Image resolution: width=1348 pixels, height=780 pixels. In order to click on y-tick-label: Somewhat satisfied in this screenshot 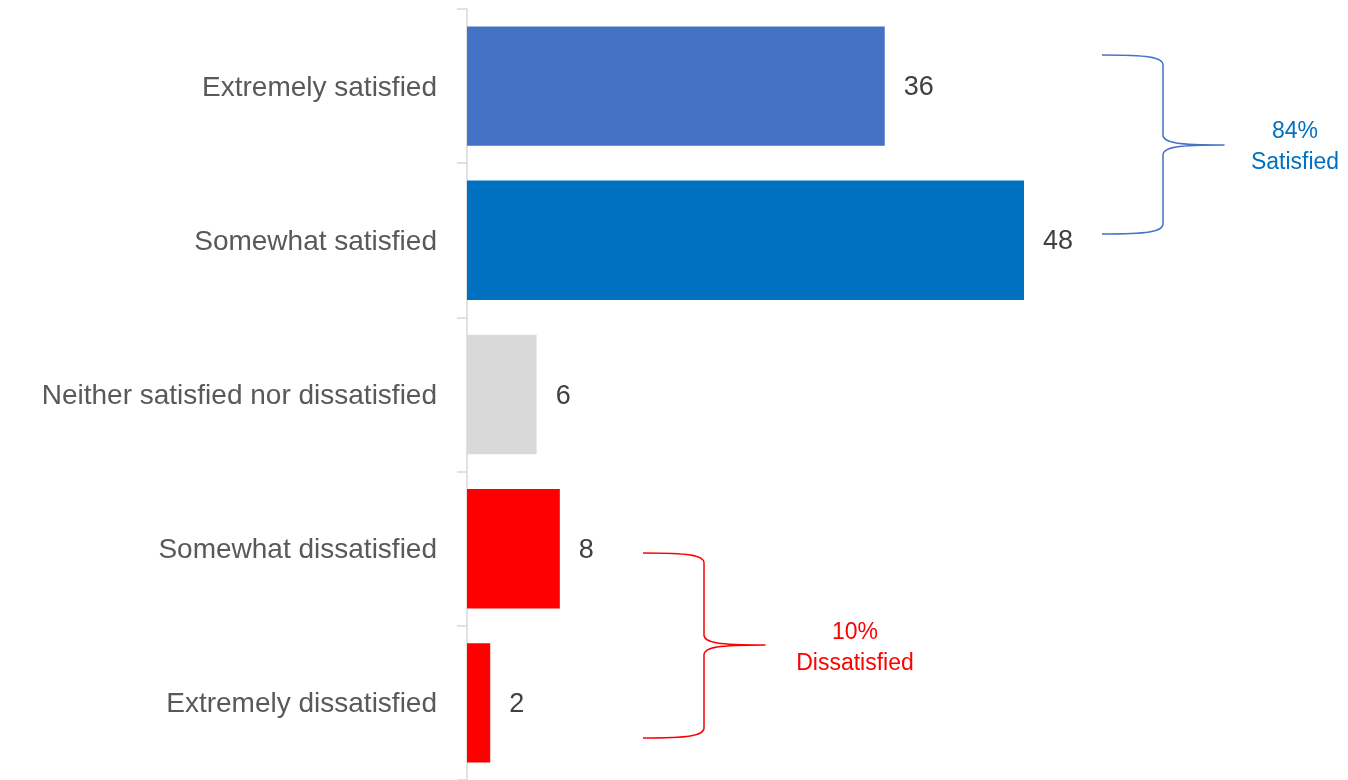, I will do `click(315, 240)`.